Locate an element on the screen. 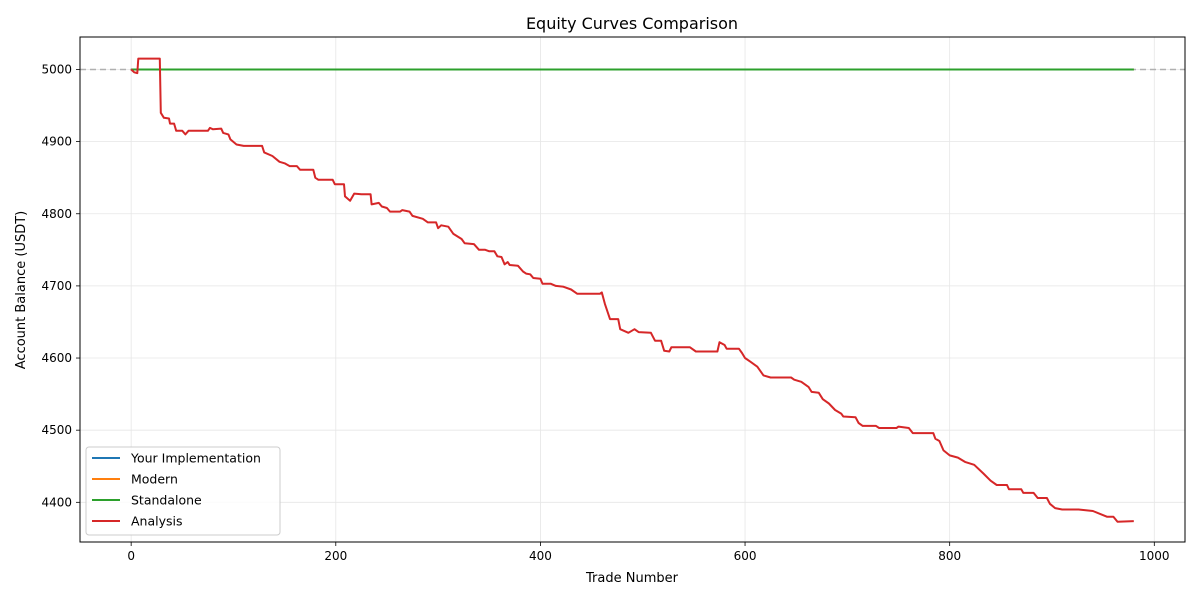 This screenshot has width=1200, height=604. x-tick-label: 400 is located at coordinates (540, 556).